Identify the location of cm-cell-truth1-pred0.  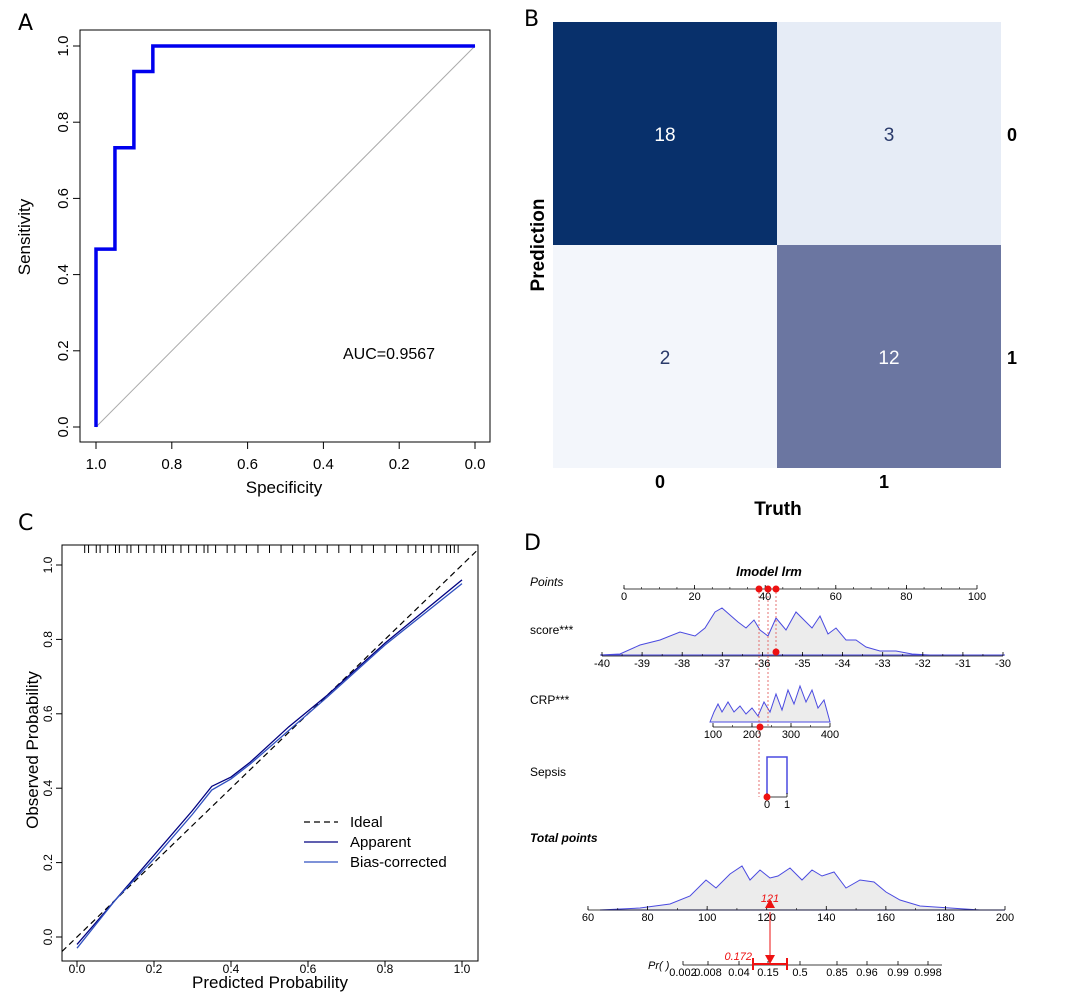
(889, 133).